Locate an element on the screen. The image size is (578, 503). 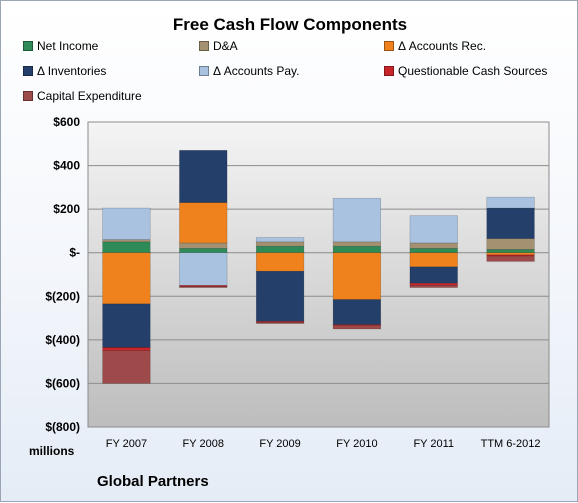
x-tick-label: FY 2009 is located at coordinates (279, 444).